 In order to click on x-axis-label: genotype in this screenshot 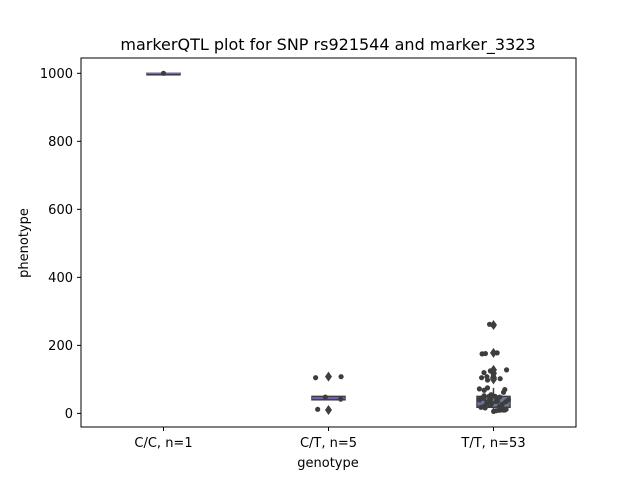, I will do `click(327, 463)`.